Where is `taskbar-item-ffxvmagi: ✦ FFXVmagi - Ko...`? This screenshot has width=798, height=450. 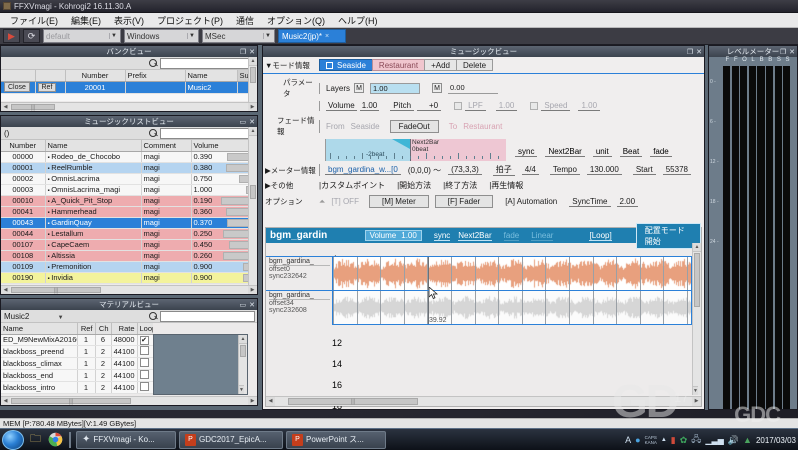 taskbar-item-ffxvmagi: ✦ FFXVmagi - Ko... is located at coordinates (126, 439).